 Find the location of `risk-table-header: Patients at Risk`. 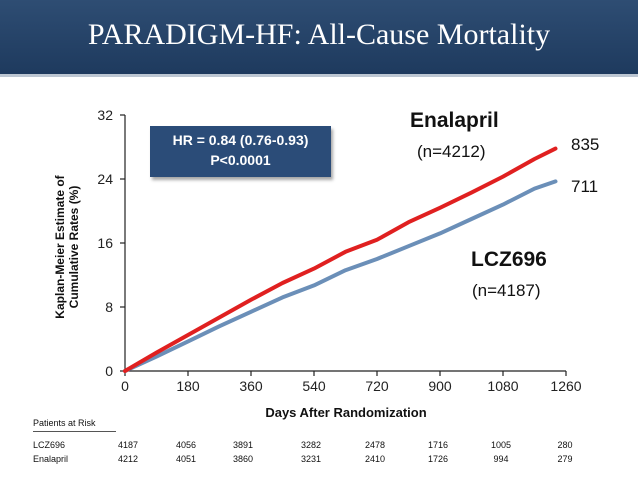

risk-table-header: Patients at Risk is located at coordinates (64, 423).